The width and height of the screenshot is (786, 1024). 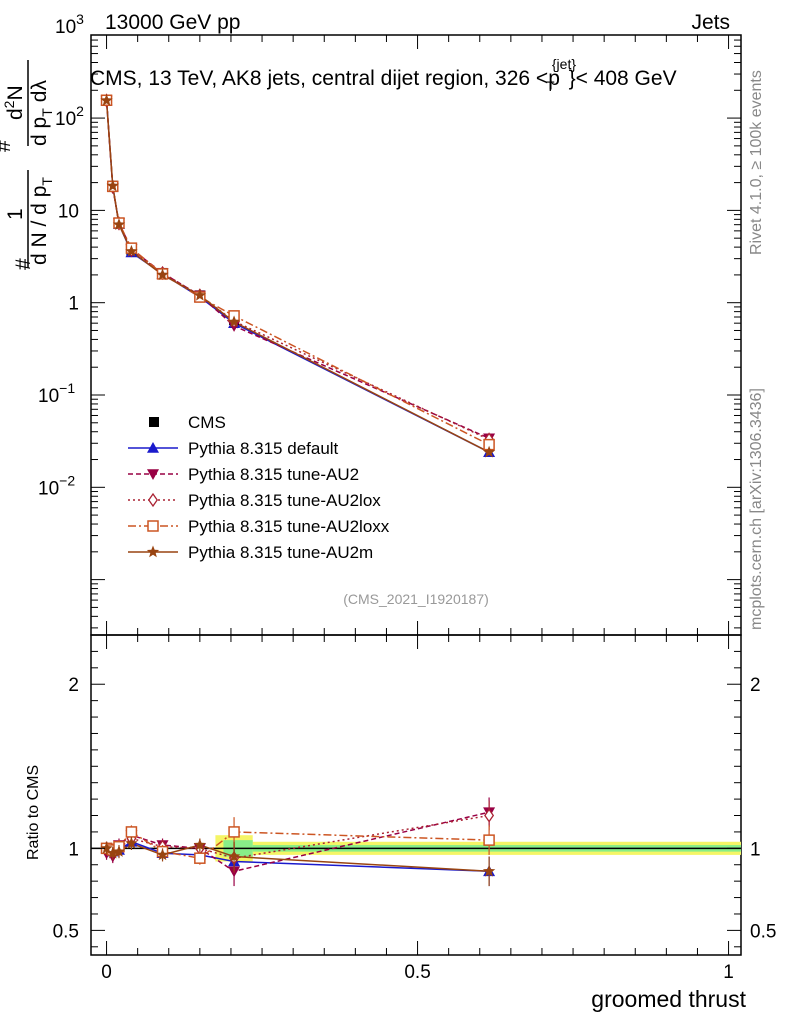 I want to click on legend-item-cms: CMS, so click(x=187, y=422).